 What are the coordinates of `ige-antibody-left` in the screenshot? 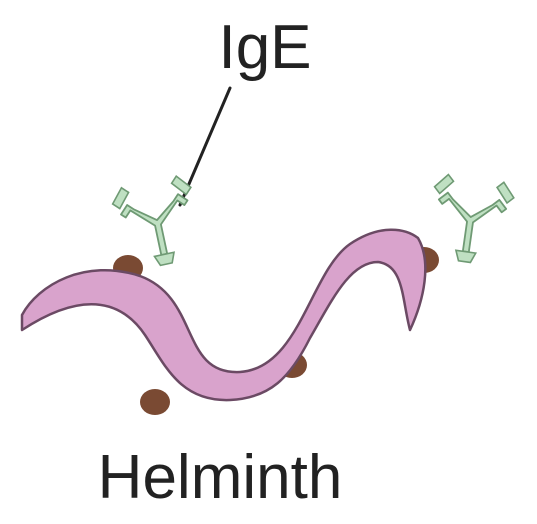 It's located at (151, 220).